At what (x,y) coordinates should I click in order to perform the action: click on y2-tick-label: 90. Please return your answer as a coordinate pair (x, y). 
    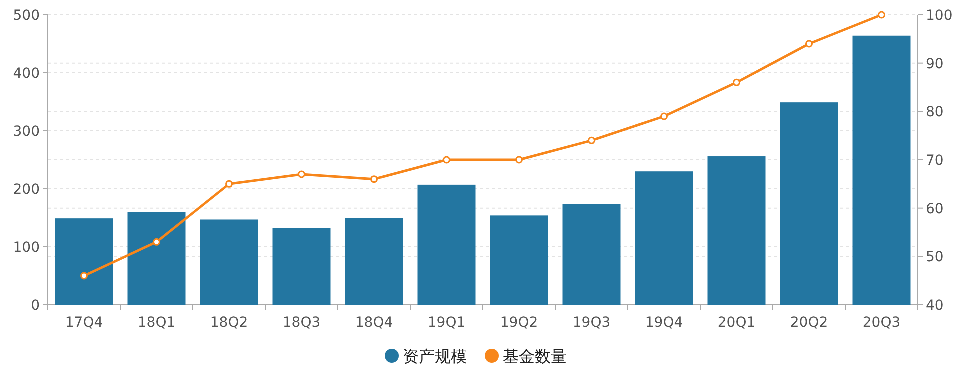
    Looking at the image, I should click on (935, 64).